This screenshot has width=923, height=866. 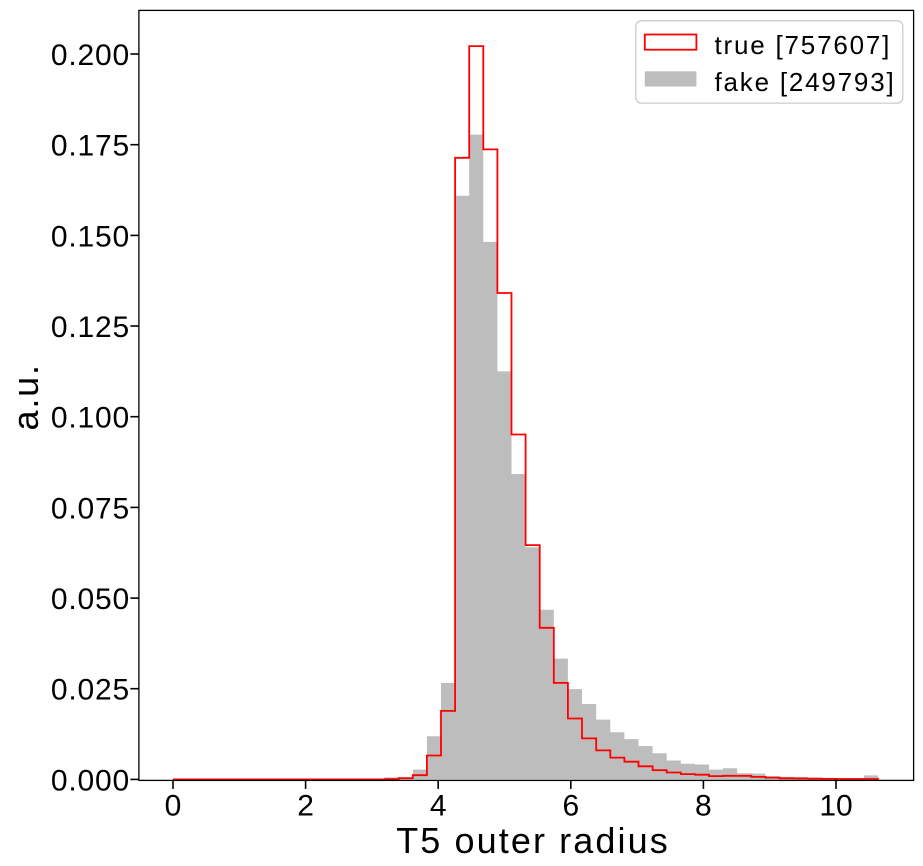 I want to click on svg-text: 0.150, so click(x=90, y=236).